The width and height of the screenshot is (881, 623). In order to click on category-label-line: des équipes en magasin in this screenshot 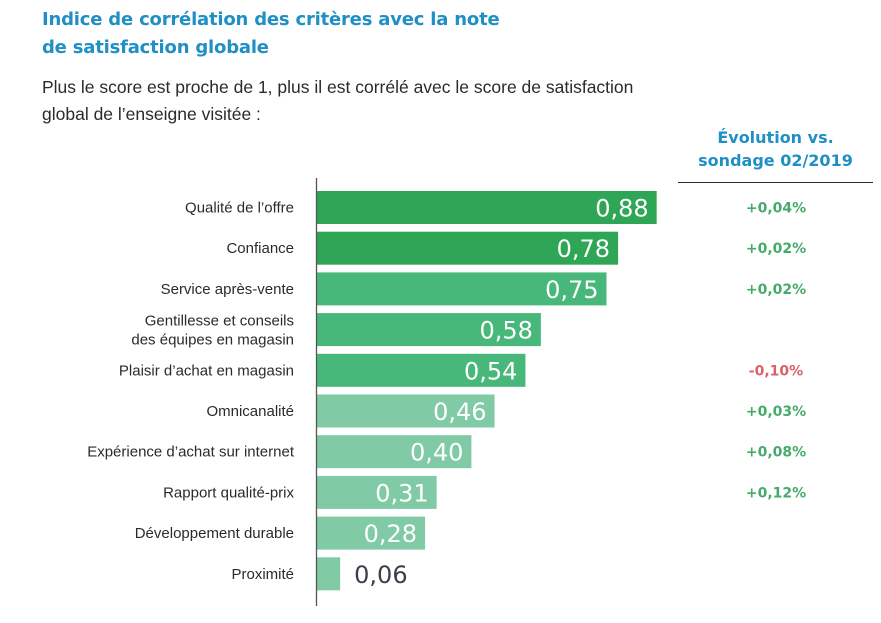, I will do `click(212, 340)`.